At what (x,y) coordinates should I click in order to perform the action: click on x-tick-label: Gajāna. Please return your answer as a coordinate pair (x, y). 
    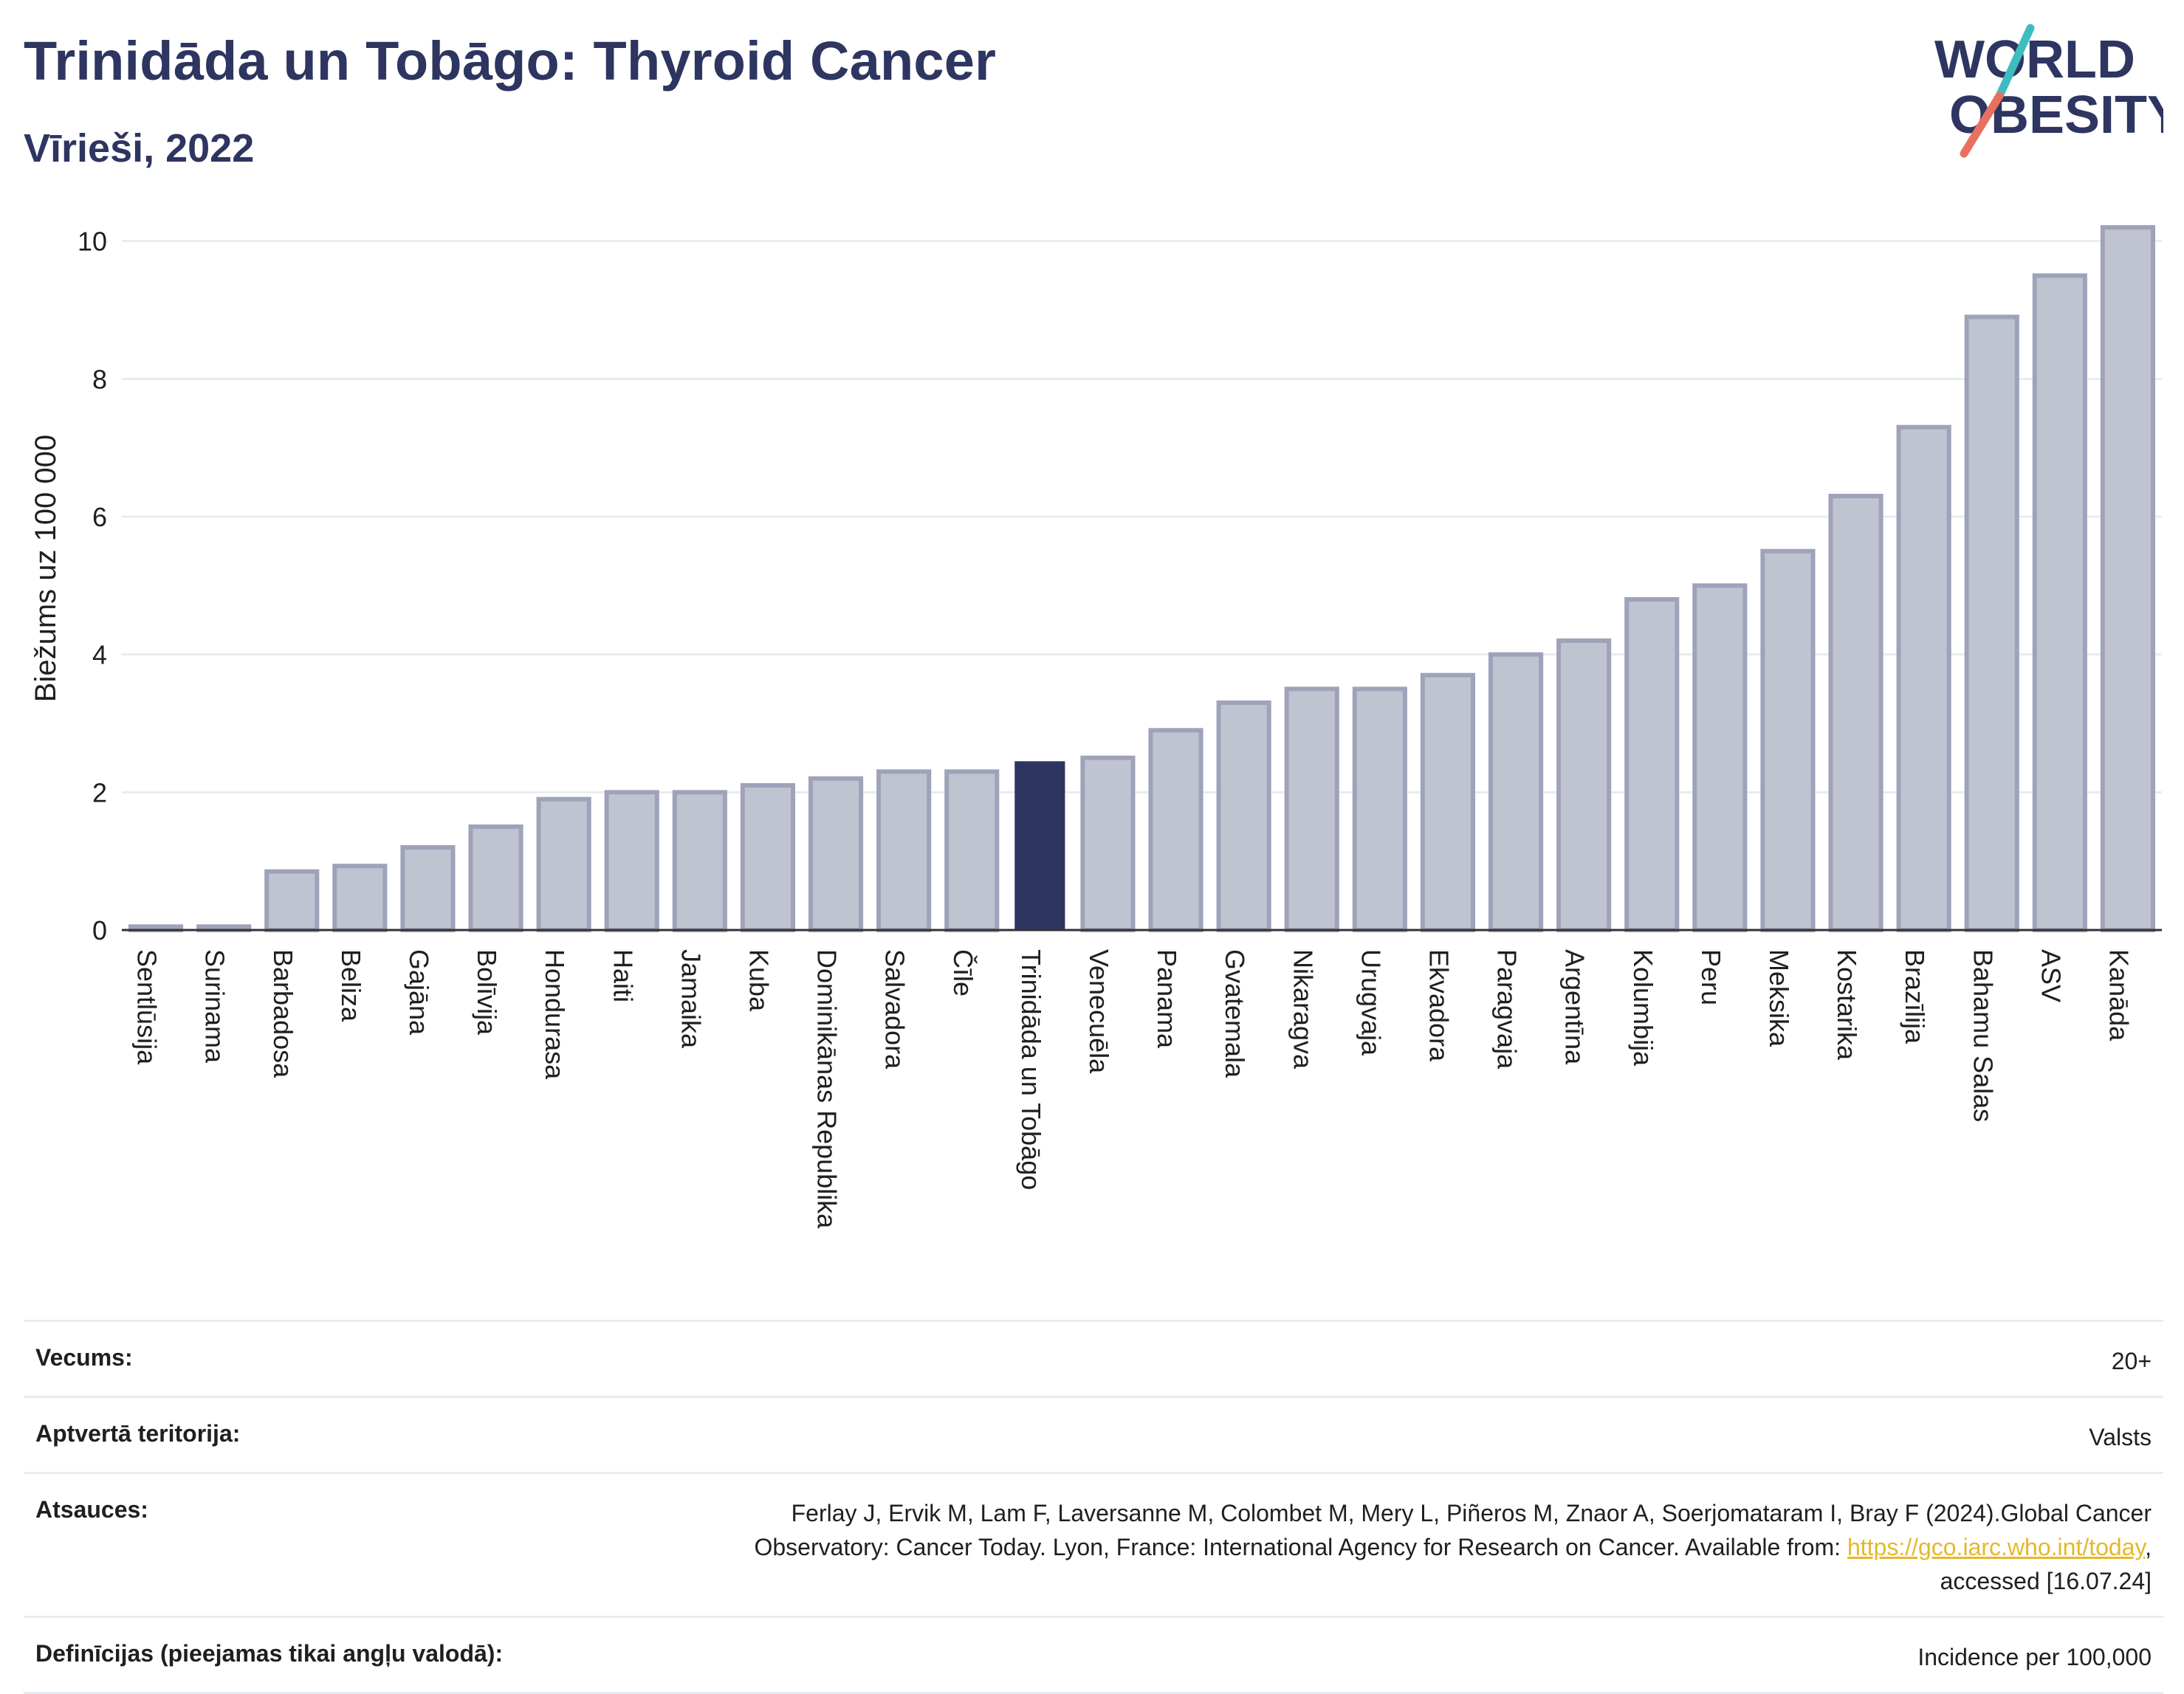
    Looking at the image, I should click on (419, 993).